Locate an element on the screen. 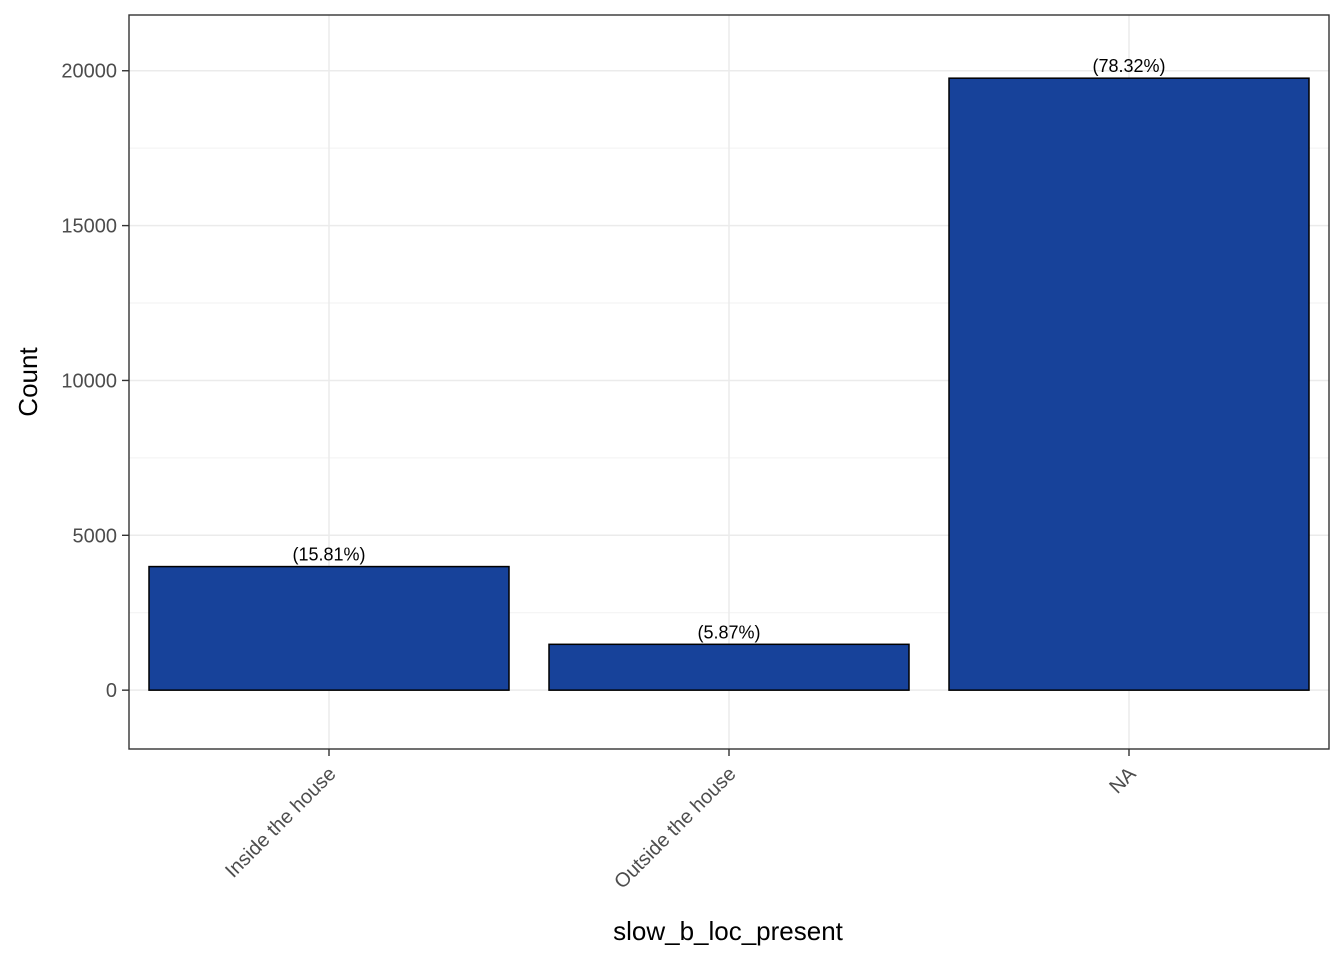  x-tick-label: Inside the house is located at coordinates (280, 822).